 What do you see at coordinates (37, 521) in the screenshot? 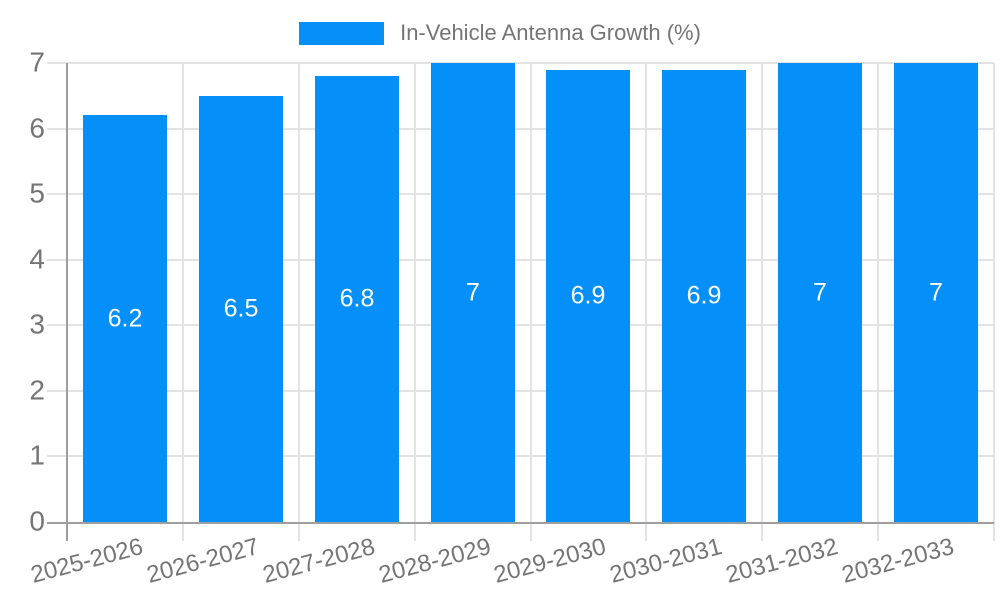
I see `y-axis-tick-label: 0` at bounding box center [37, 521].